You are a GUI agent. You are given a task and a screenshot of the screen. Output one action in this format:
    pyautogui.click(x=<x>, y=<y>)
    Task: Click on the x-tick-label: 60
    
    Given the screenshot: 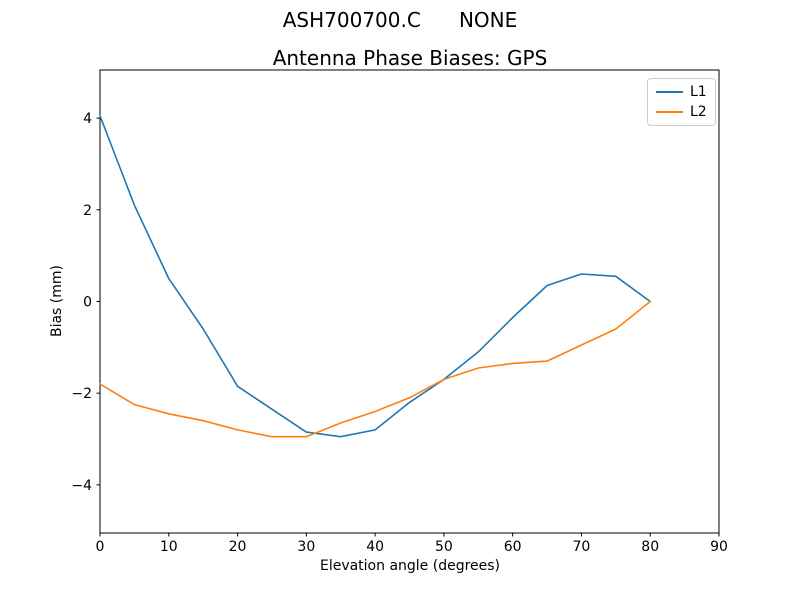 What is the action you would take?
    pyautogui.click(x=513, y=547)
    